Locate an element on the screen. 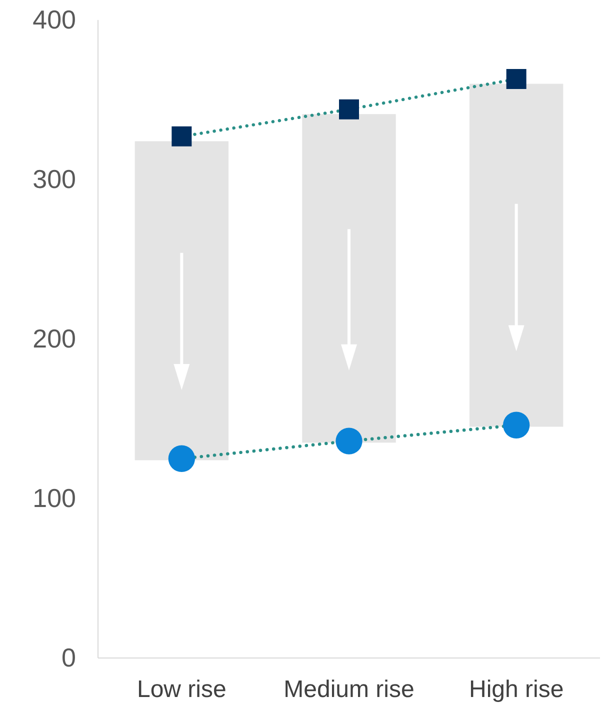 Image resolution: width=605 pixels, height=706 pixels. x-tick-label: Medium rise is located at coordinates (349, 690).